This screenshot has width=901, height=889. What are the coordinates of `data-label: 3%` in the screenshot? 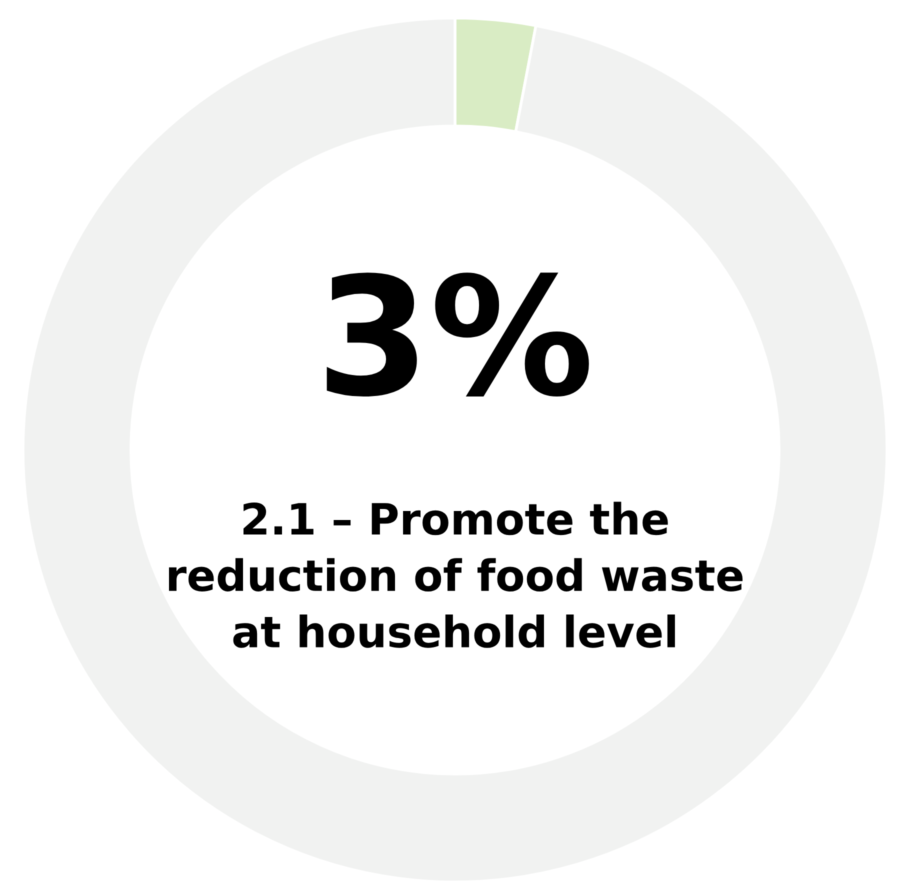 It's located at (457, 334).